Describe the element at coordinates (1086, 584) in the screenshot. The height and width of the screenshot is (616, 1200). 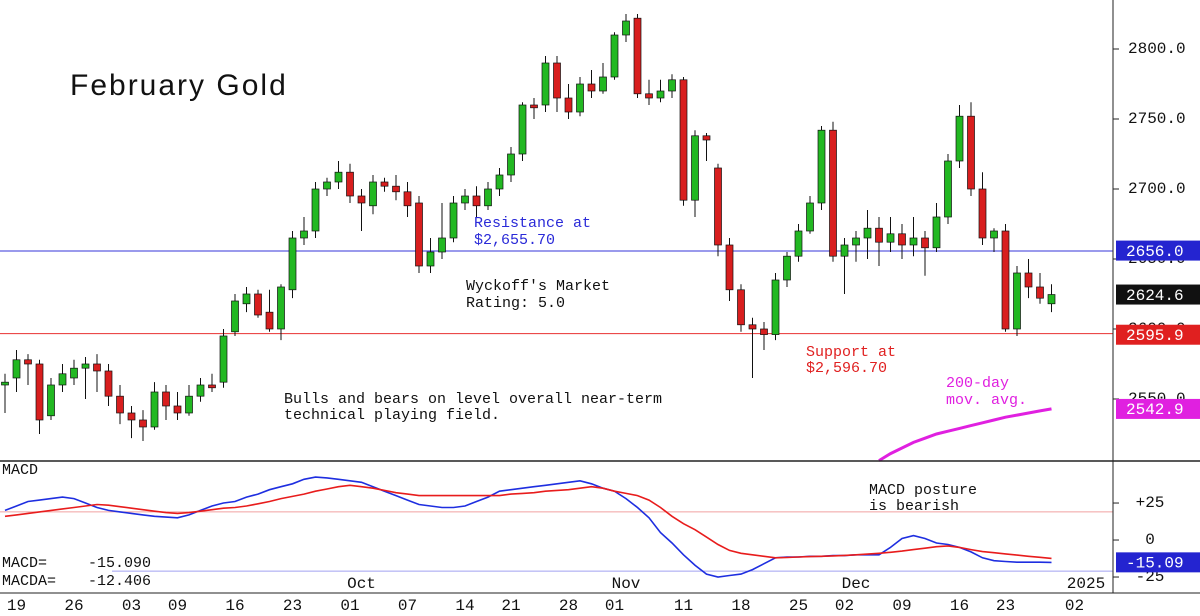
I see `month-label: 2025` at that location.